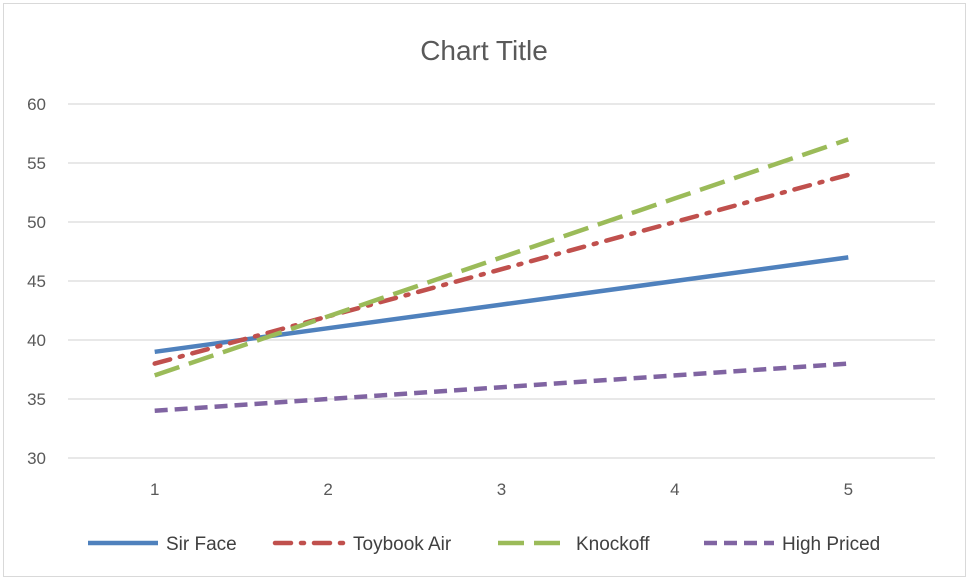  I want to click on legend-label: Toybook Air, so click(402, 544).